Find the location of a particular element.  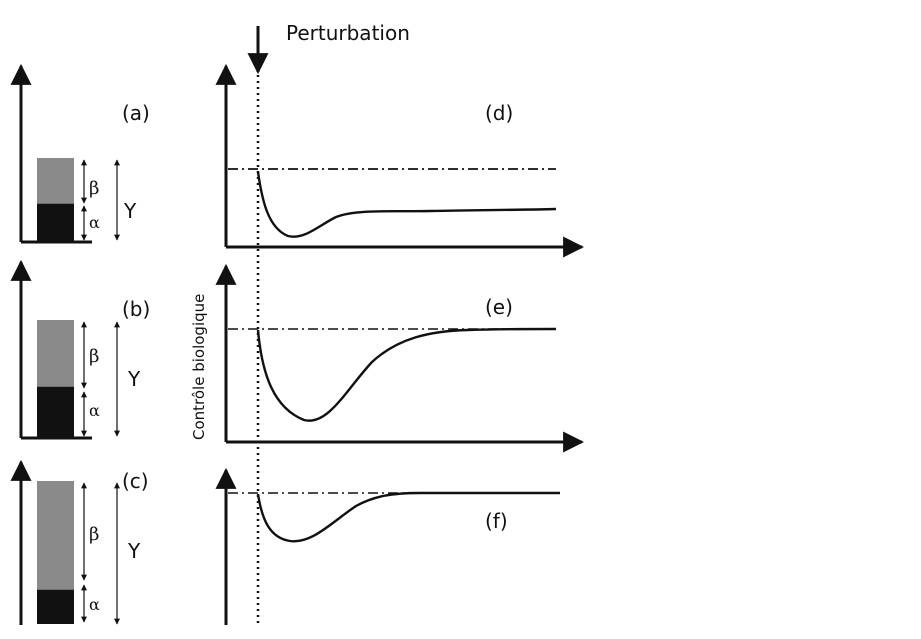

bar-panel-c: β α Y (c) is located at coordinates (79, 542).